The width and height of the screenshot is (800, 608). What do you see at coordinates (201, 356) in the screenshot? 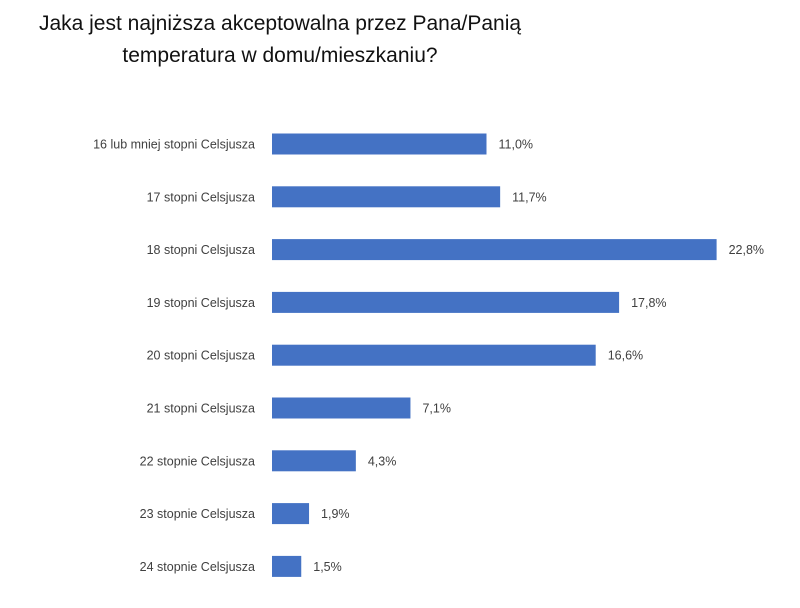
I see `category-label: 20 stopni Celsjusza` at bounding box center [201, 356].